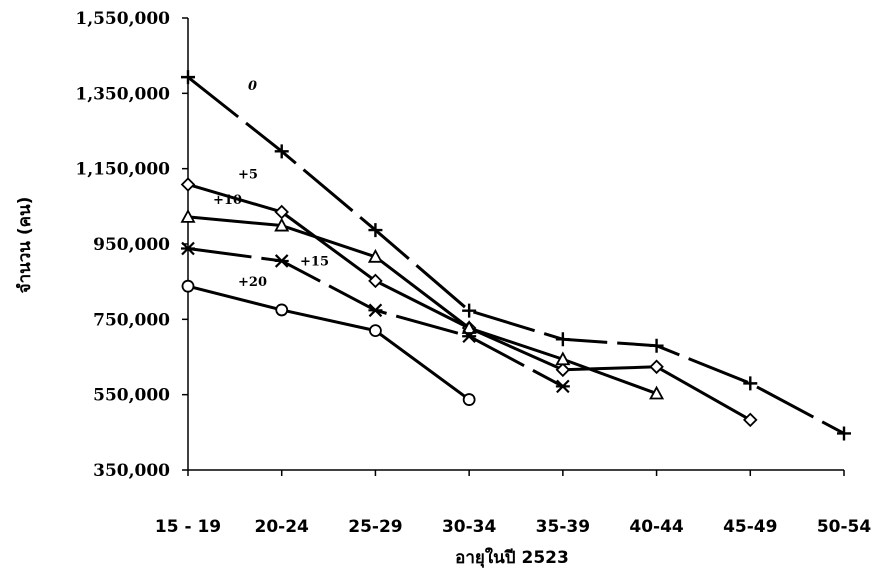 The height and width of the screenshot is (577, 878). Describe the element at coordinates (131, 471) in the screenshot. I see `y-tick-label: 350,000` at that location.